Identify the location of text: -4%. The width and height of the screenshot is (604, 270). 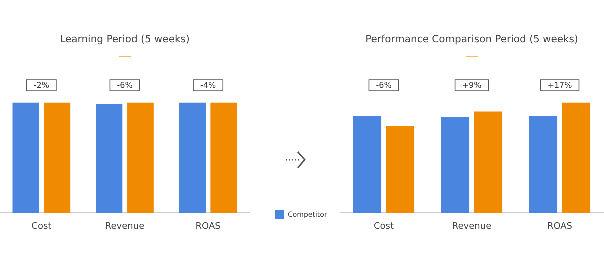
(208, 85).